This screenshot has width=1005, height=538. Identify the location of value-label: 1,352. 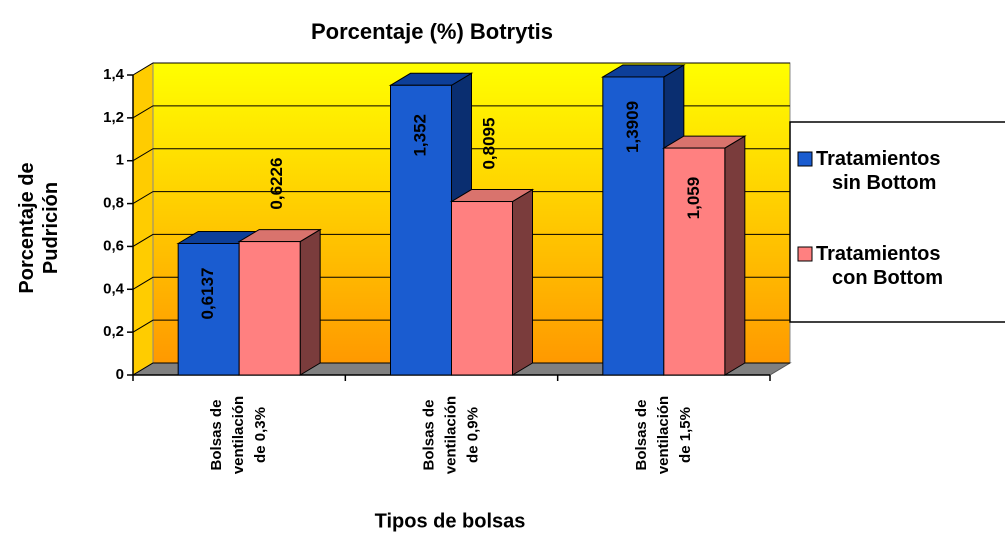
(419, 135).